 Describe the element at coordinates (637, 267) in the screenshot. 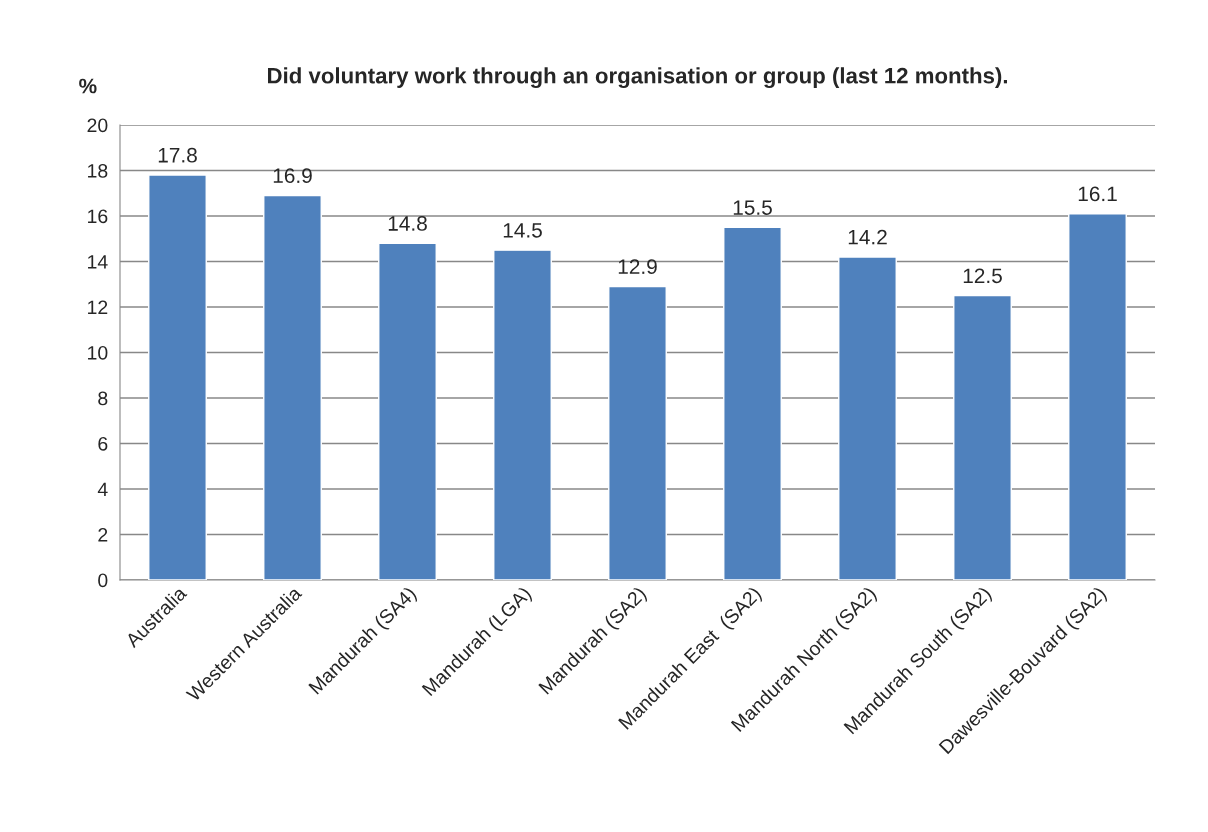

I see `data-label: 12.9` at that location.